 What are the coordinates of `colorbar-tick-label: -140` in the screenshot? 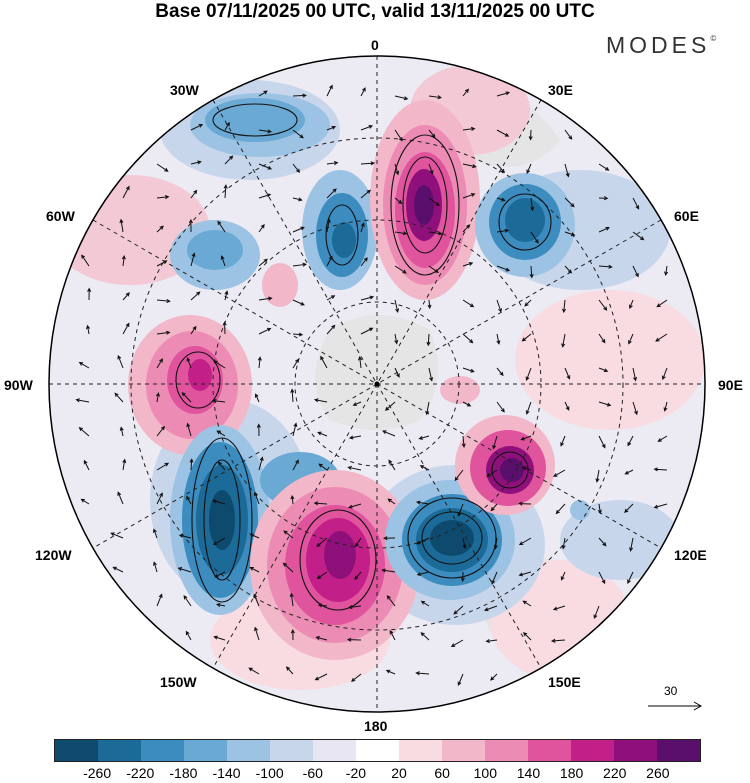 It's located at (226, 773).